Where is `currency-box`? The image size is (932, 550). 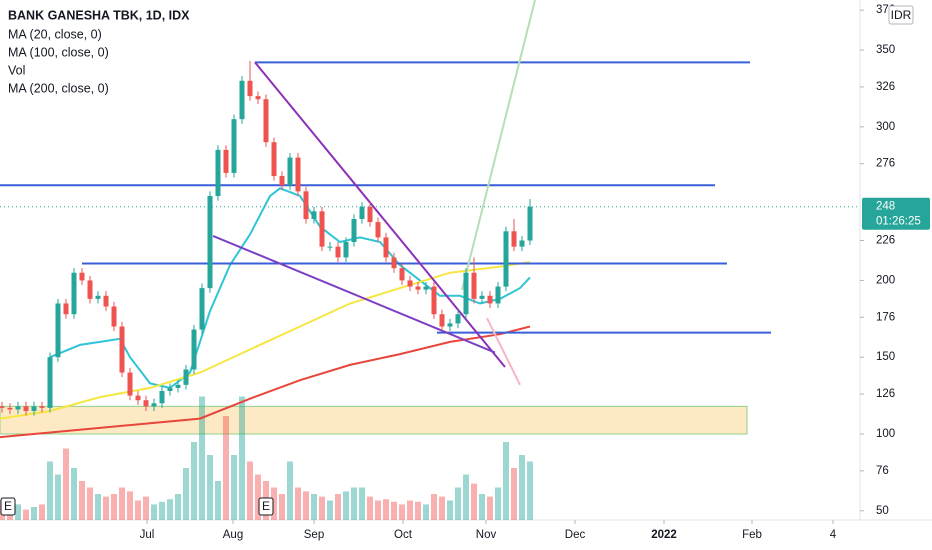
currency-box is located at coordinates (901, 15).